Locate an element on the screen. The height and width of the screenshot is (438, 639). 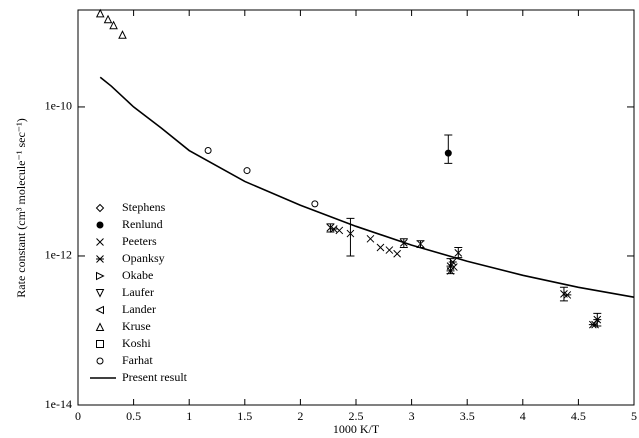
legend-label: Stephens is located at coordinates (144, 207).